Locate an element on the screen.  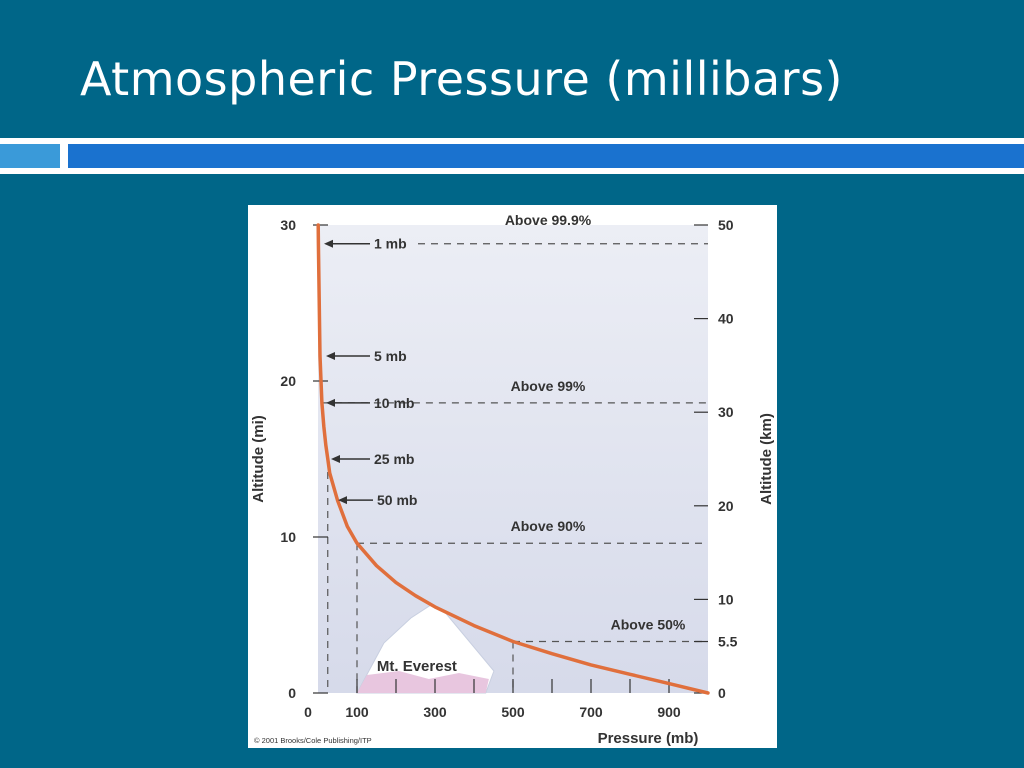
bottom-tick-label: 100 is located at coordinates (357, 712).